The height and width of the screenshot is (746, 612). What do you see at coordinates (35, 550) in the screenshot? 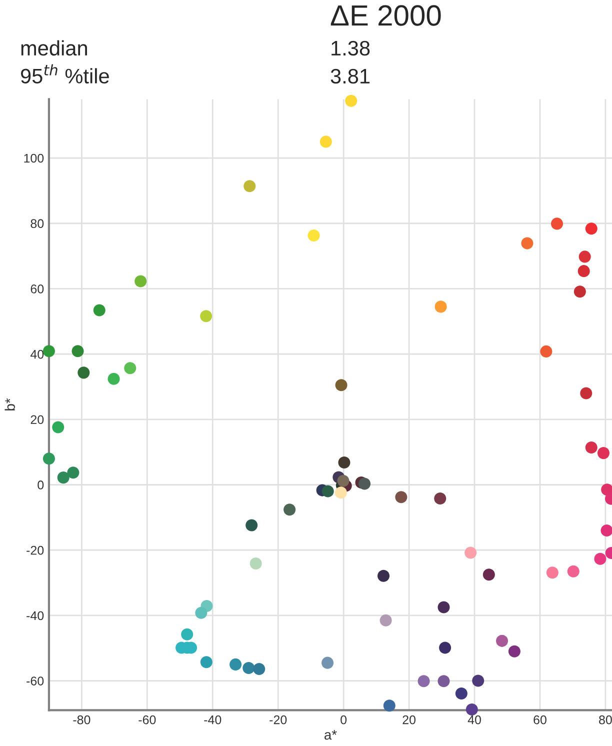
I see `y-tick-label: -20` at bounding box center [35, 550].